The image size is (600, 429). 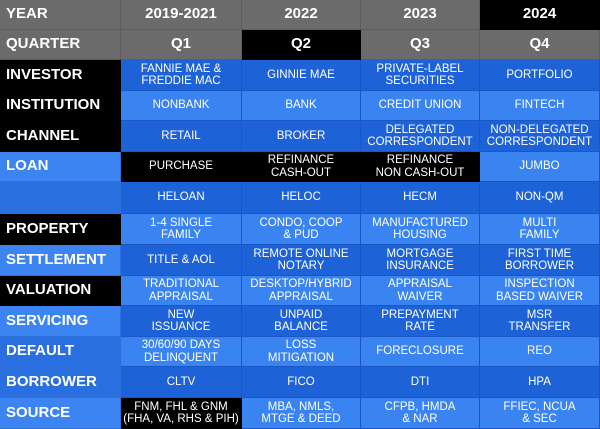 What do you see at coordinates (181, 382) in the screenshot?
I see `table-cell: CLTV` at bounding box center [181, 382].